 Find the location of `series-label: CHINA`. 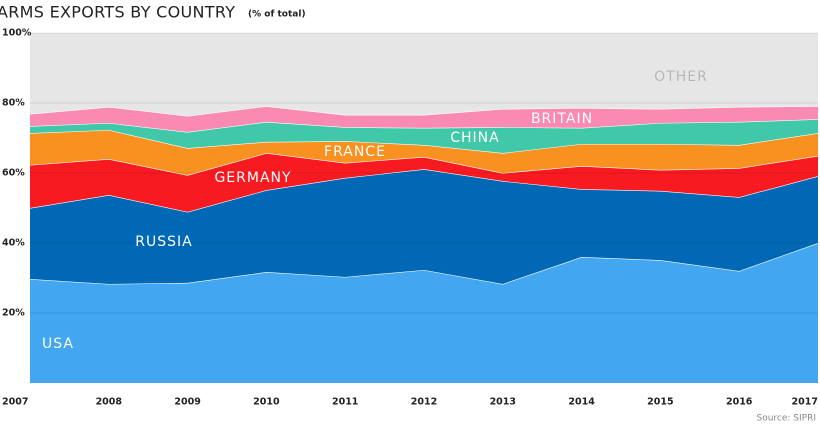

series-label: CHINA is located at coordinates (474, 138).